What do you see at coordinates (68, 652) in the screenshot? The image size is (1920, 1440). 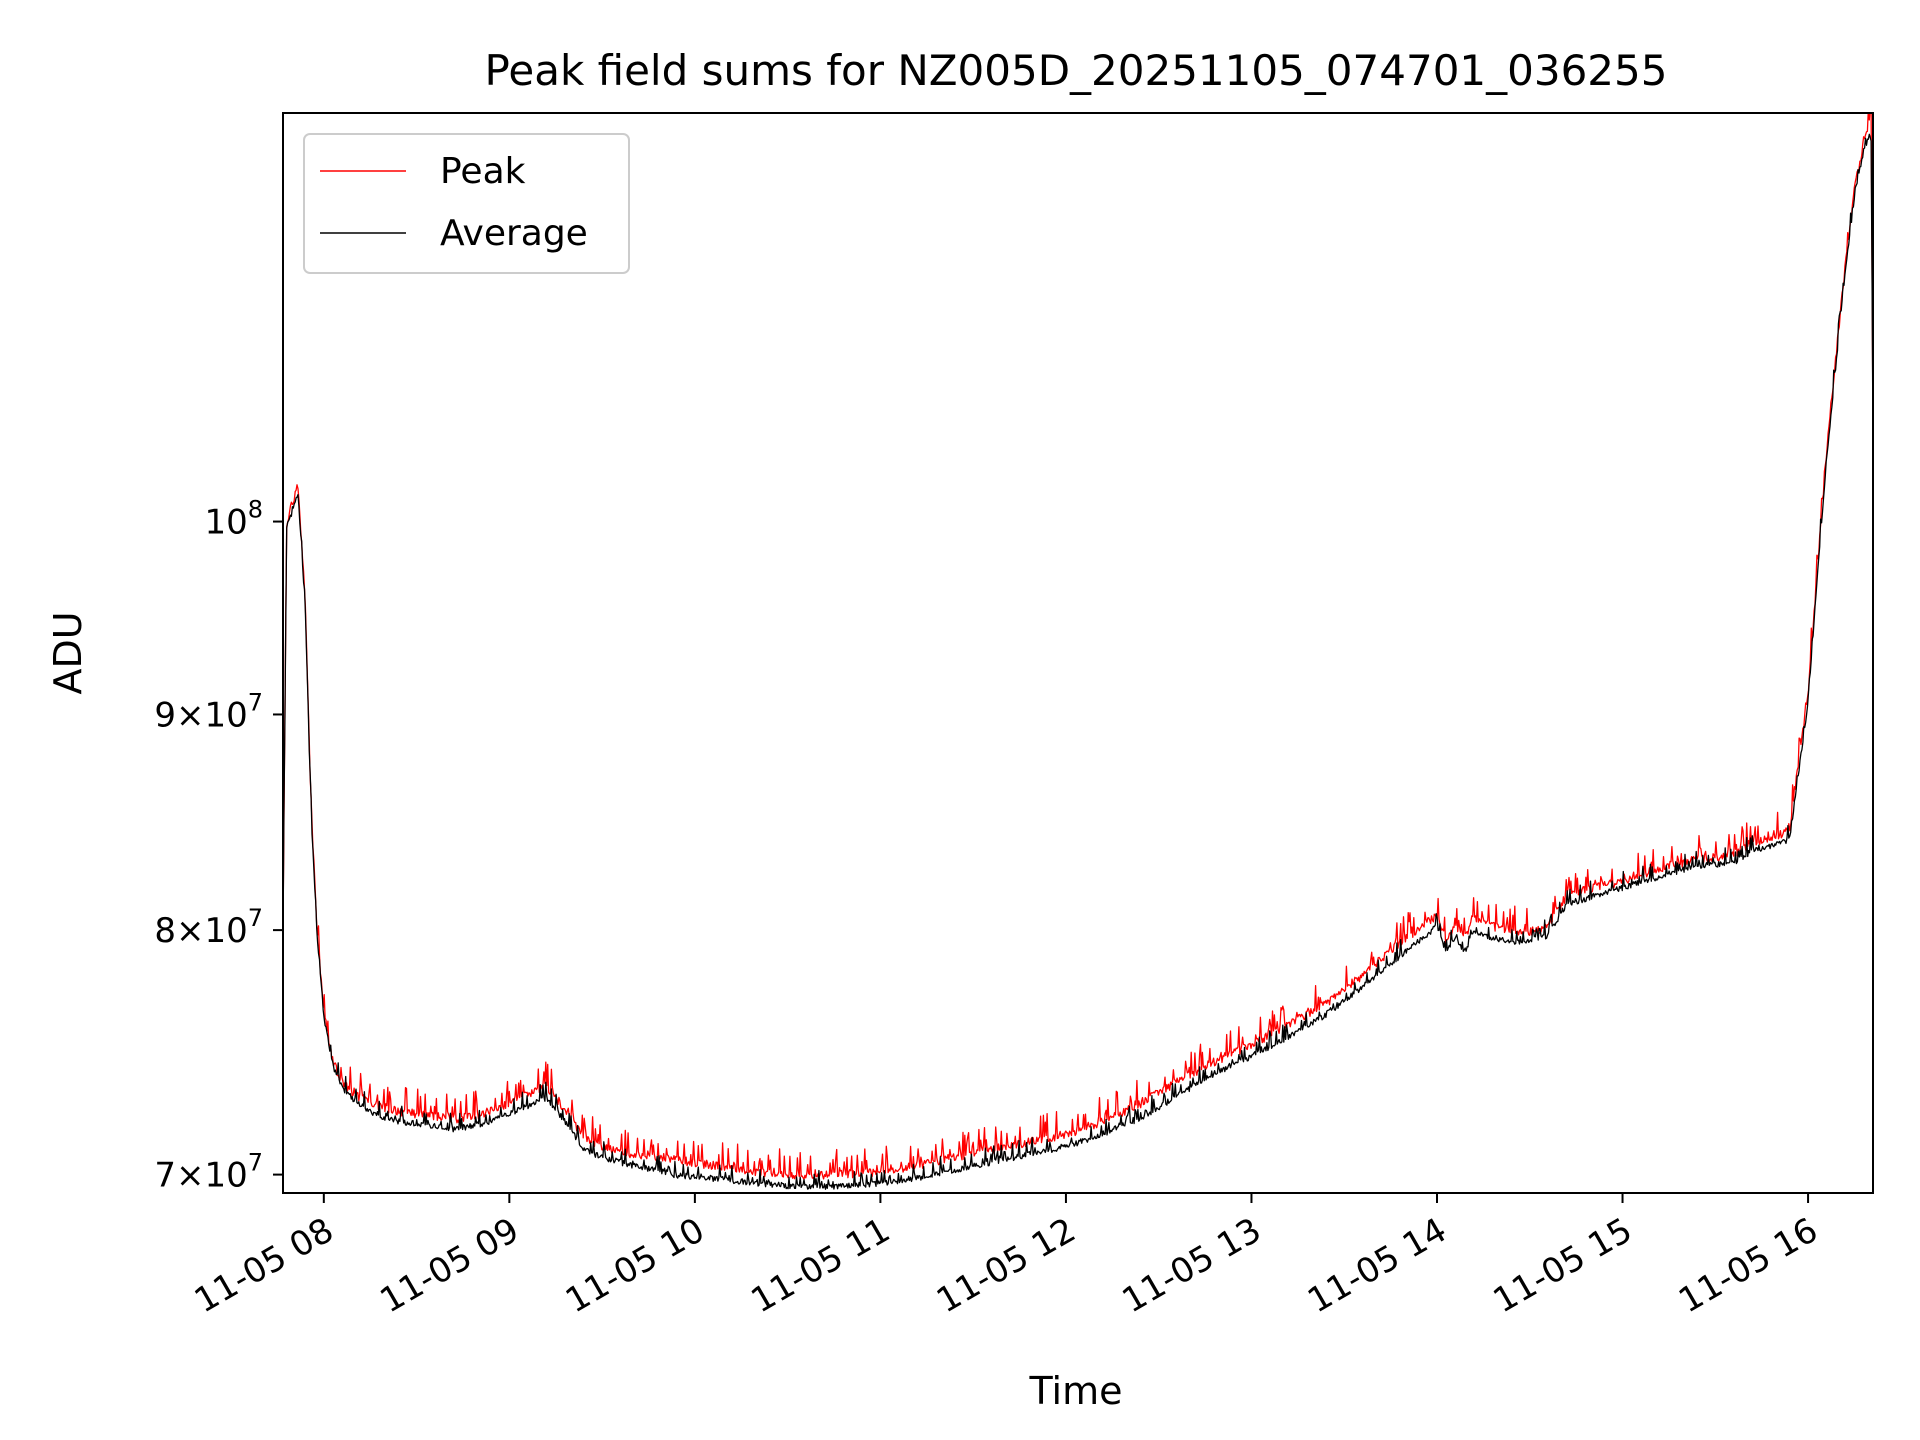 I see `y-axis-label: ADU` at bounding box center [68, 652].